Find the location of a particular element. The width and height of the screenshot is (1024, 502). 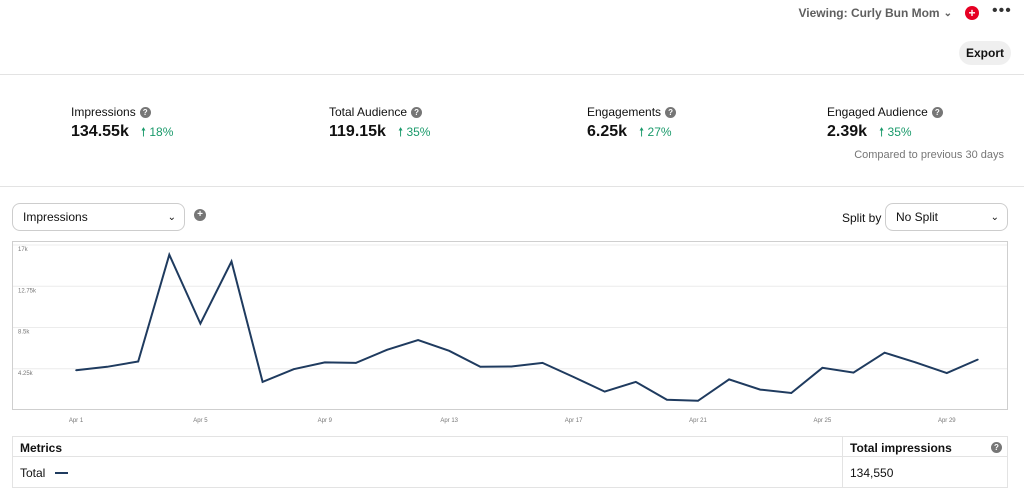

metric-total-audience: Total Audience? 119.15k 🠕 35% is located at coordinates (379, 124).